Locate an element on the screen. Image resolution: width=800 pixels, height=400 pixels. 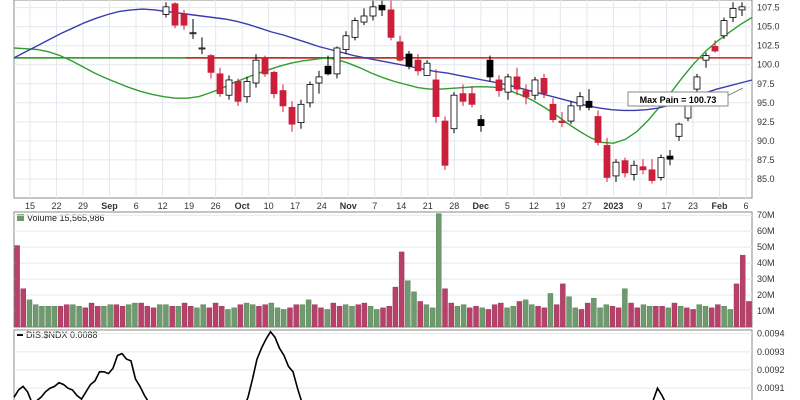
x-tick-label: 10 is located at coordinates (269, 206).